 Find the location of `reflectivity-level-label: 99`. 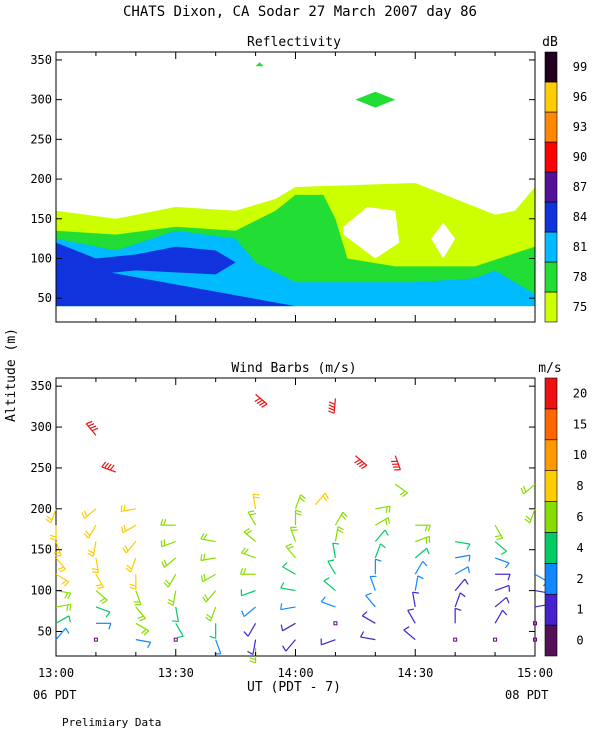

reflectivity-level-label: 99 is located at coordinates (580, 67).